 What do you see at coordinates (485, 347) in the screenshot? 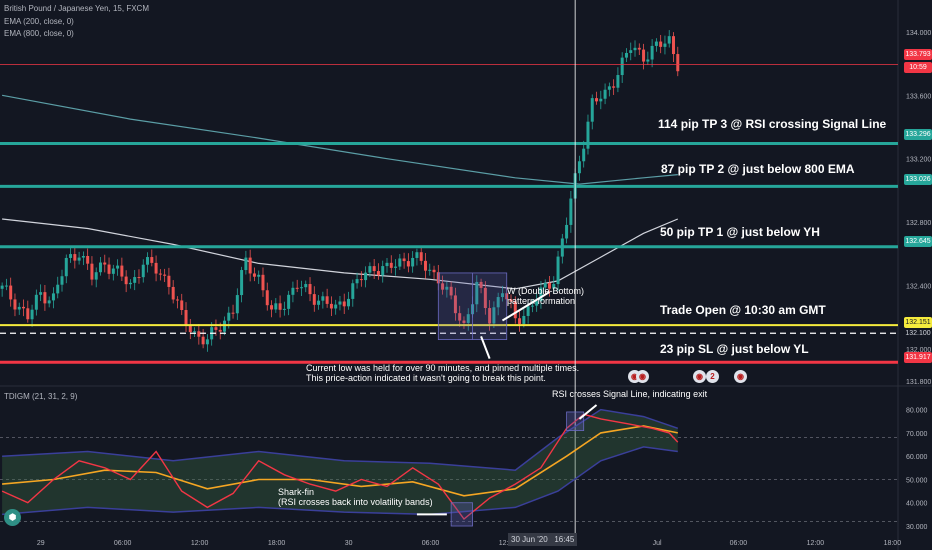
I see `low-note-arrow` at bounding box center [485, 347].